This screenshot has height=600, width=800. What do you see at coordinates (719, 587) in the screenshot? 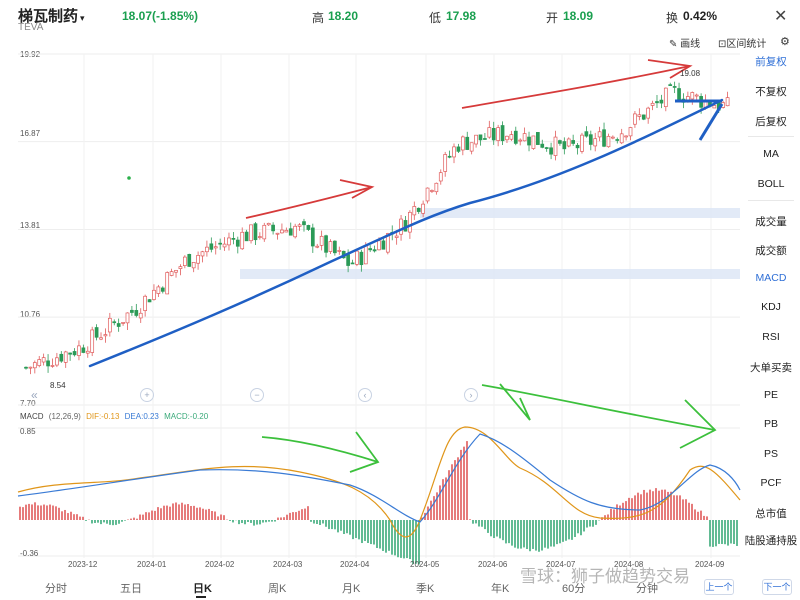
I see `prev-stock-button: 上一个` at bounding box center [719, 587].